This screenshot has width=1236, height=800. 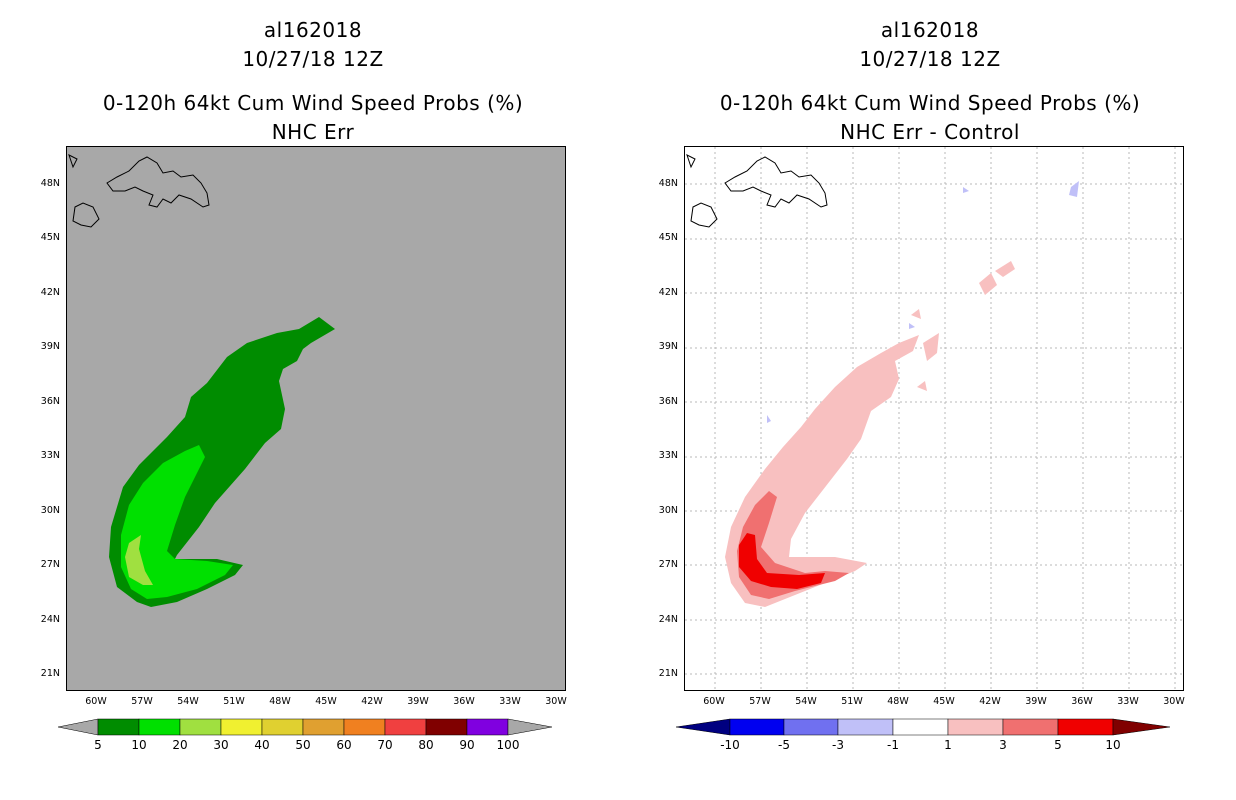 I want to click on left-title-product: 0-120h 64kt Cum Wind Speed Probs (%), so click(x=313, y=103).